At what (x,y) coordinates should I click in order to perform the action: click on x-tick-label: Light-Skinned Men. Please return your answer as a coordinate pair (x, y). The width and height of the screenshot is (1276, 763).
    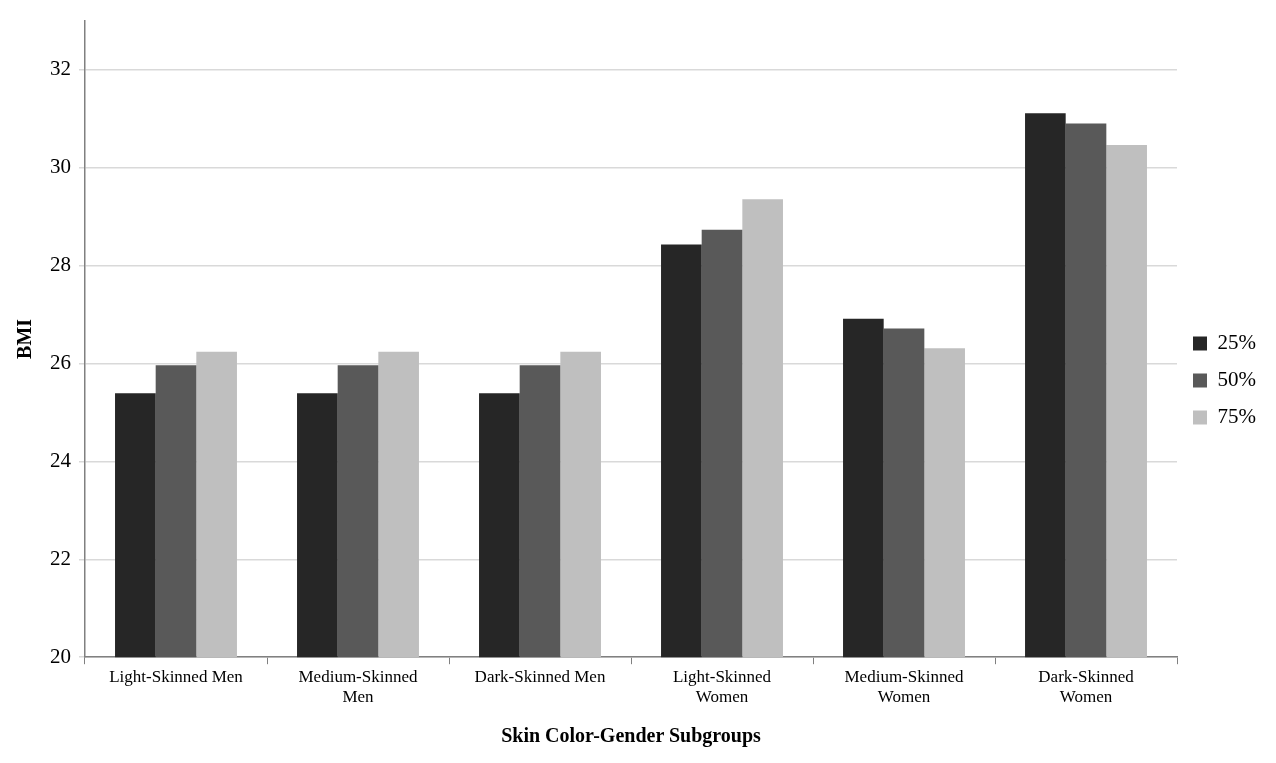
    Looking at the image, I should click on (176, 676).